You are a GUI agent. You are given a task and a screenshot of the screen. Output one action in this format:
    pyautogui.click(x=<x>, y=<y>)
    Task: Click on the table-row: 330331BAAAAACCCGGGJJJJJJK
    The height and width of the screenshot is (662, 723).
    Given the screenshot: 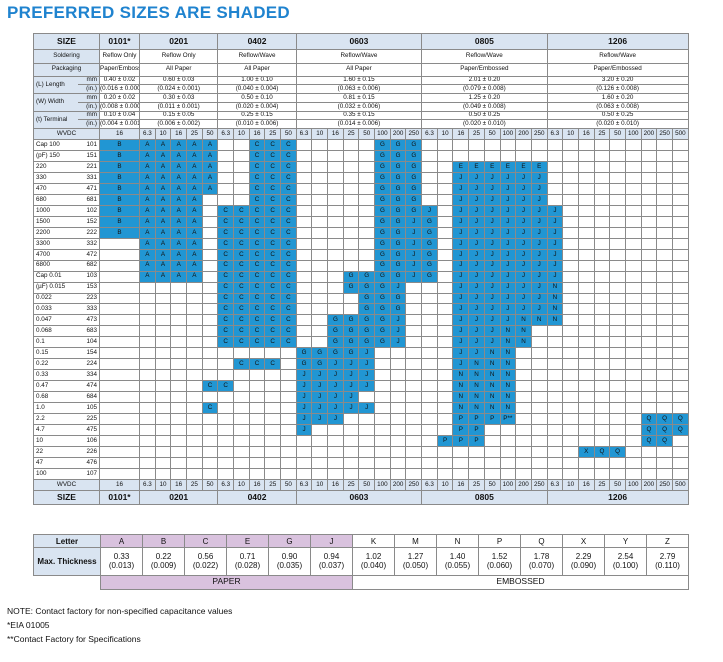 What is the action you would take?
    pyautogui.click(x=361, y=178)
    